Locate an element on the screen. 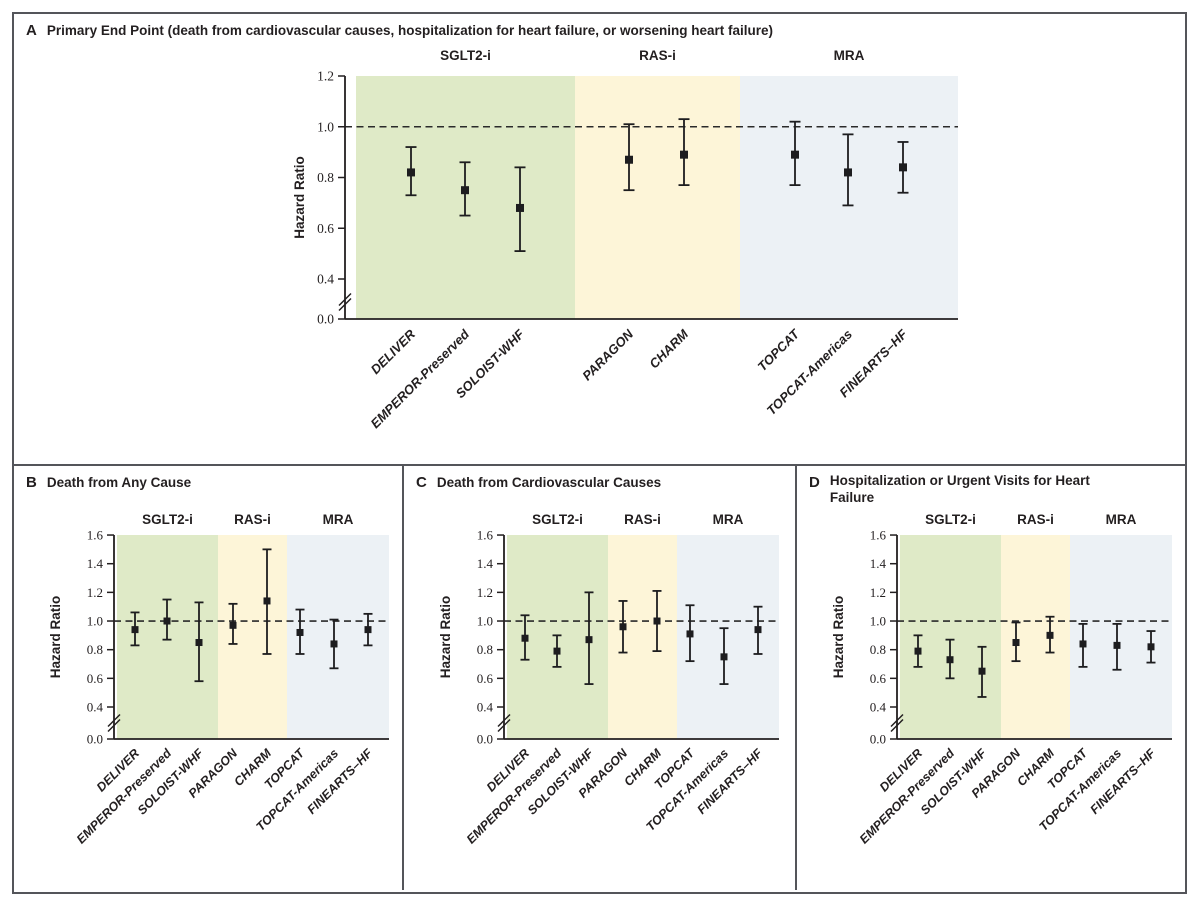  panel-c-title-text: Death from Cardiovascular Causes is located at coordinates (549, 482).